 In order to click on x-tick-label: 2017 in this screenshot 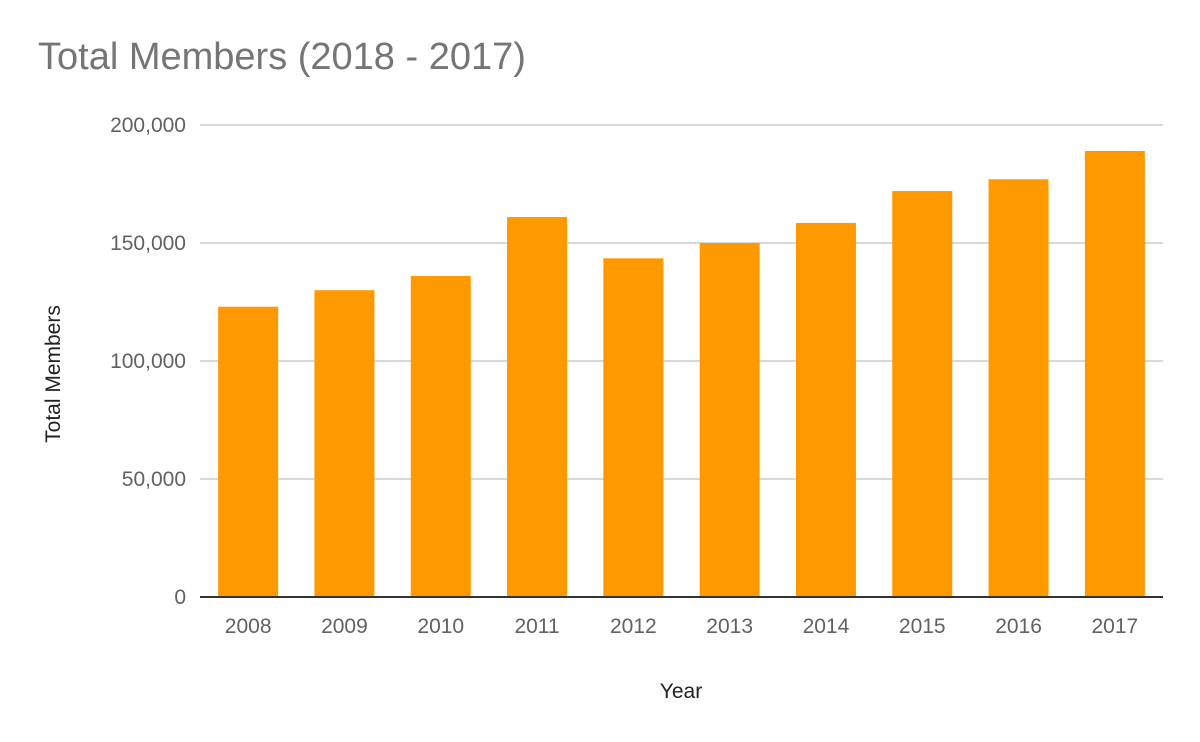, I will do `click(1114, 626)`.